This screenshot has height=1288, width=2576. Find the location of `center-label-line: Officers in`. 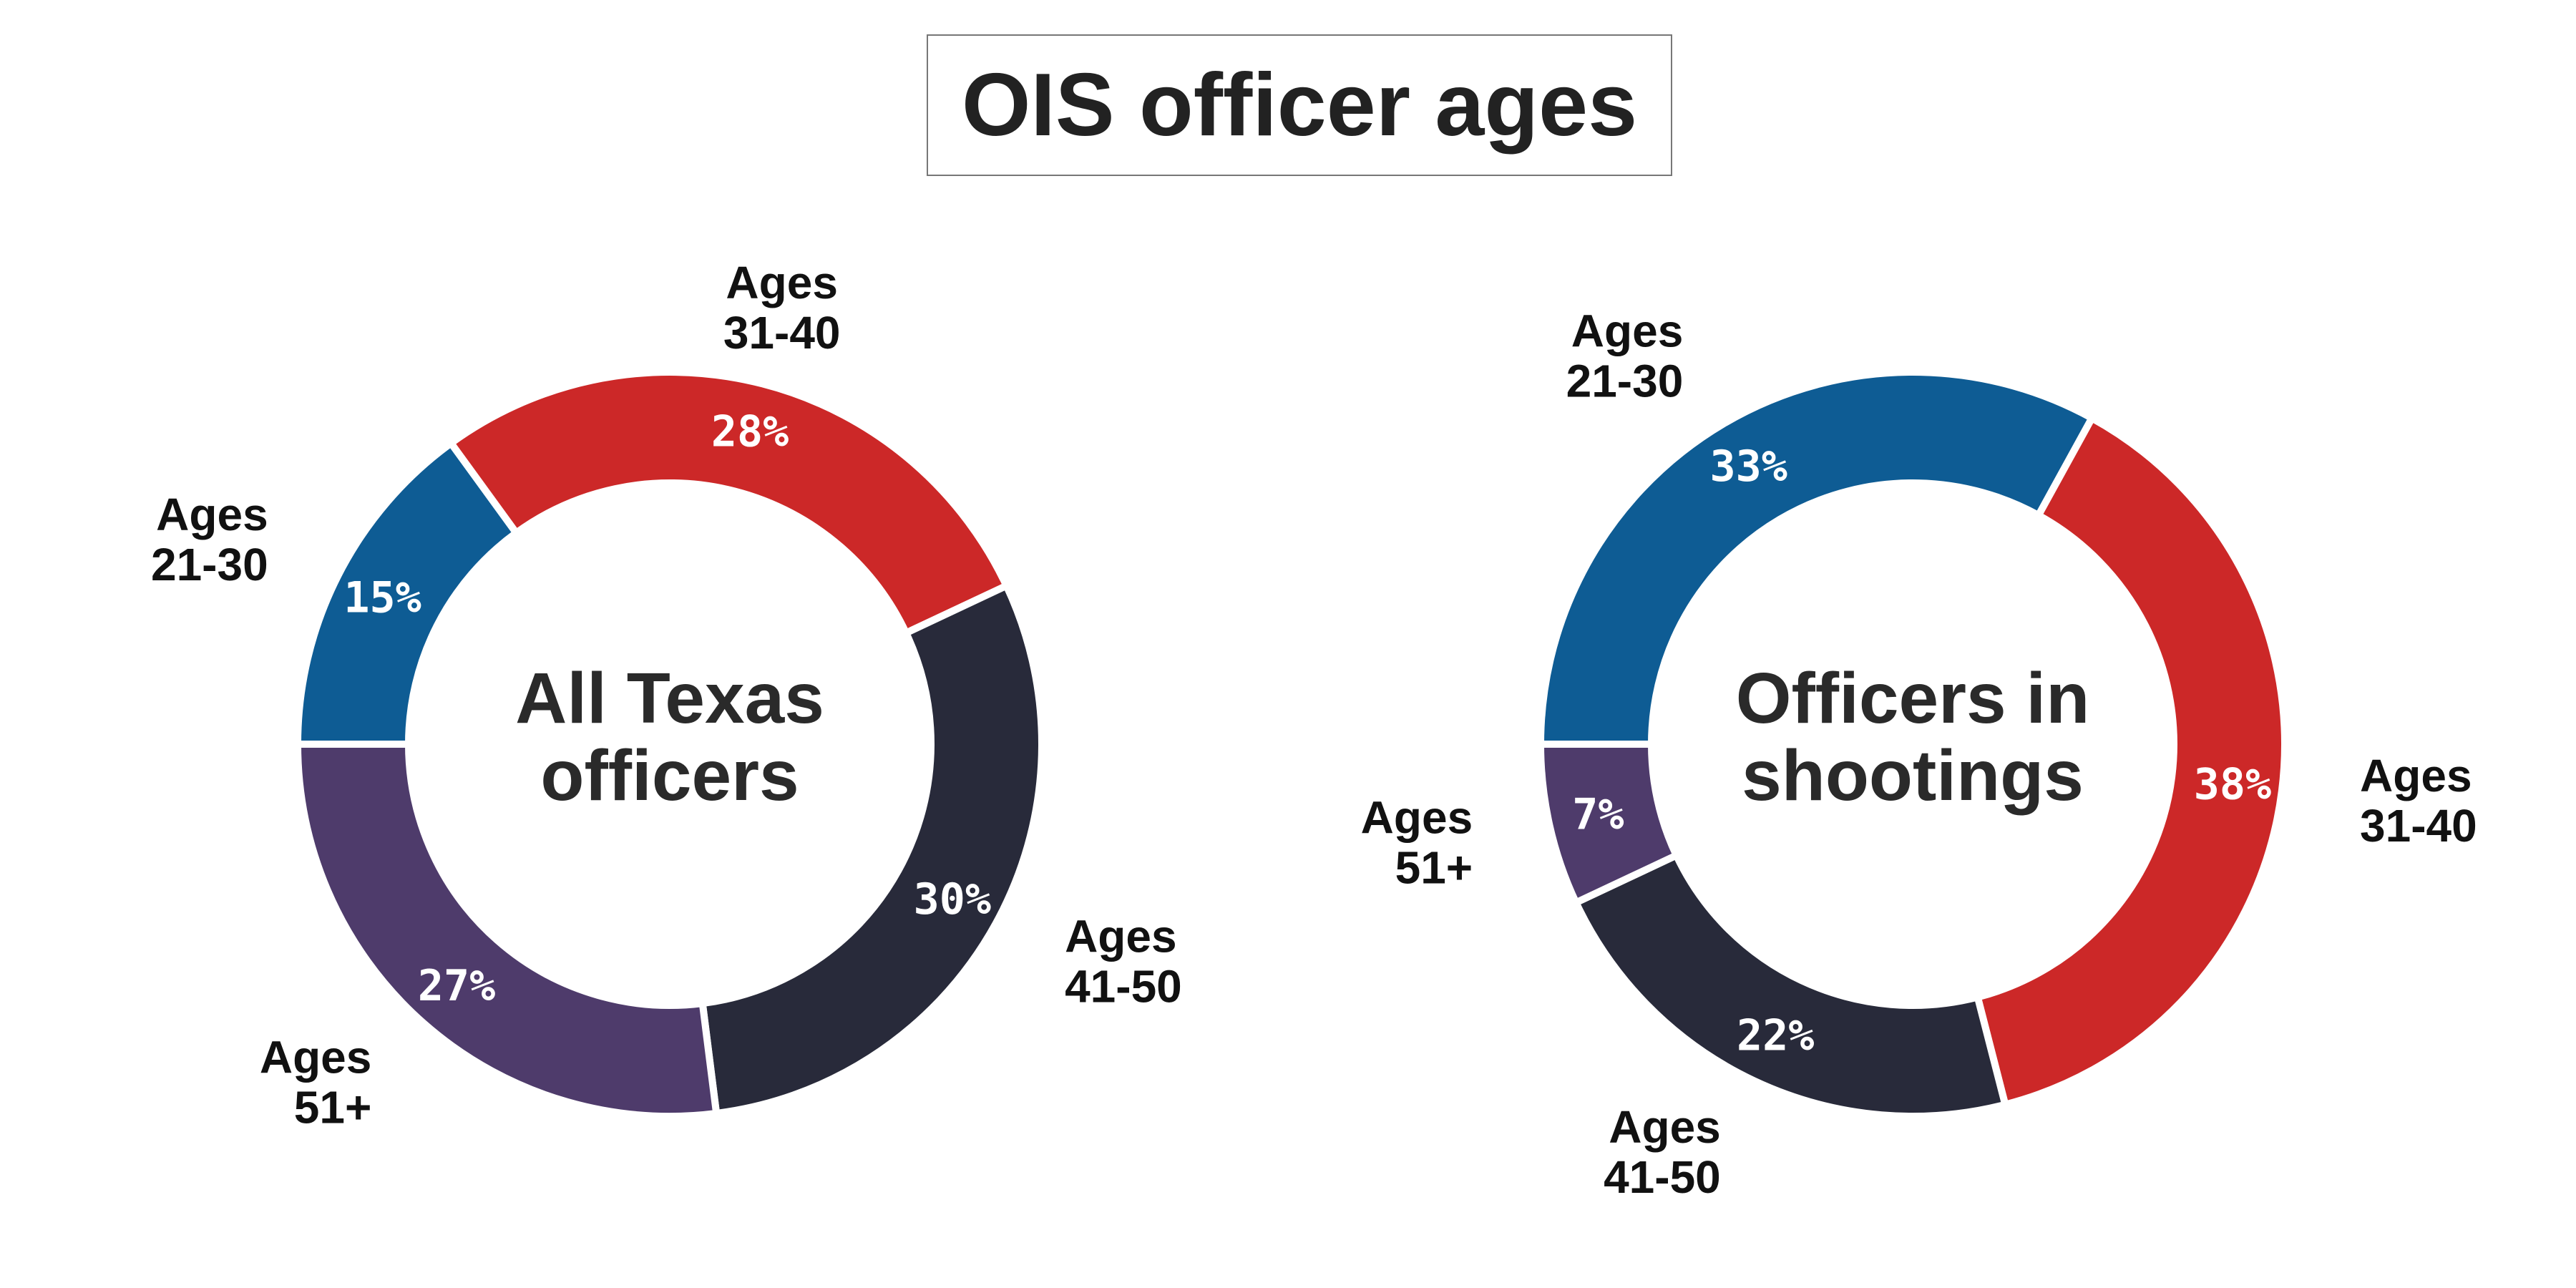

center-label-line: Officers in is located at coordinates (1913, 698).